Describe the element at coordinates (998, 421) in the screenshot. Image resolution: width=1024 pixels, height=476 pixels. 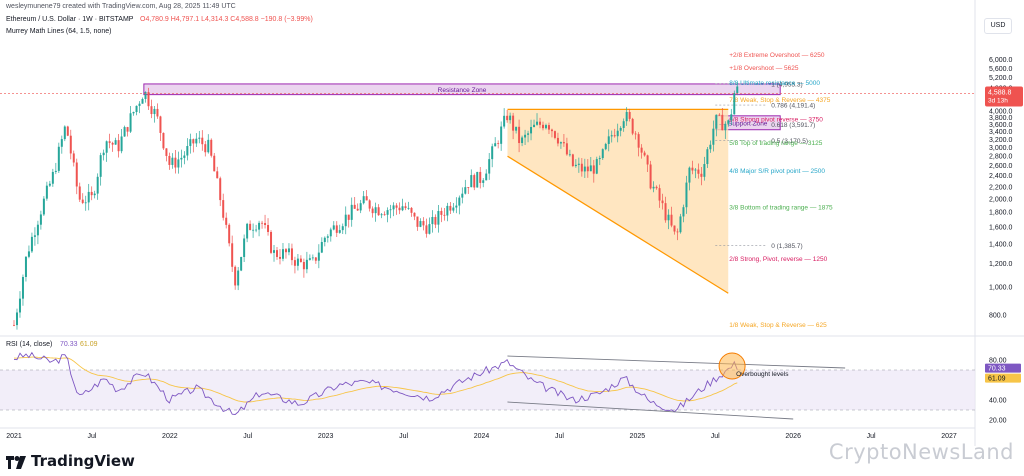
I see `rsi-tick-label: 20.00` at that location.